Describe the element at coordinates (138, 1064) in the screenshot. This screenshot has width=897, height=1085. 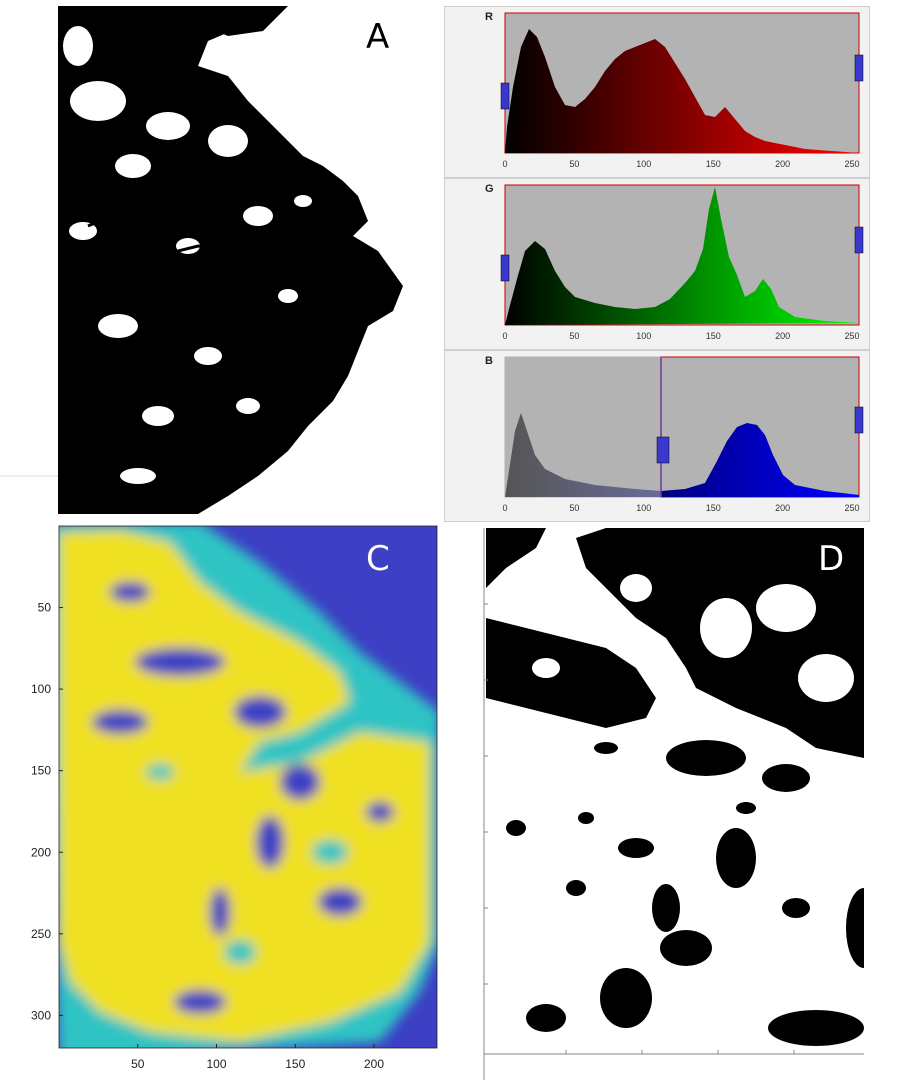
I see `heatmap-x-tick-0: 50` at that location.